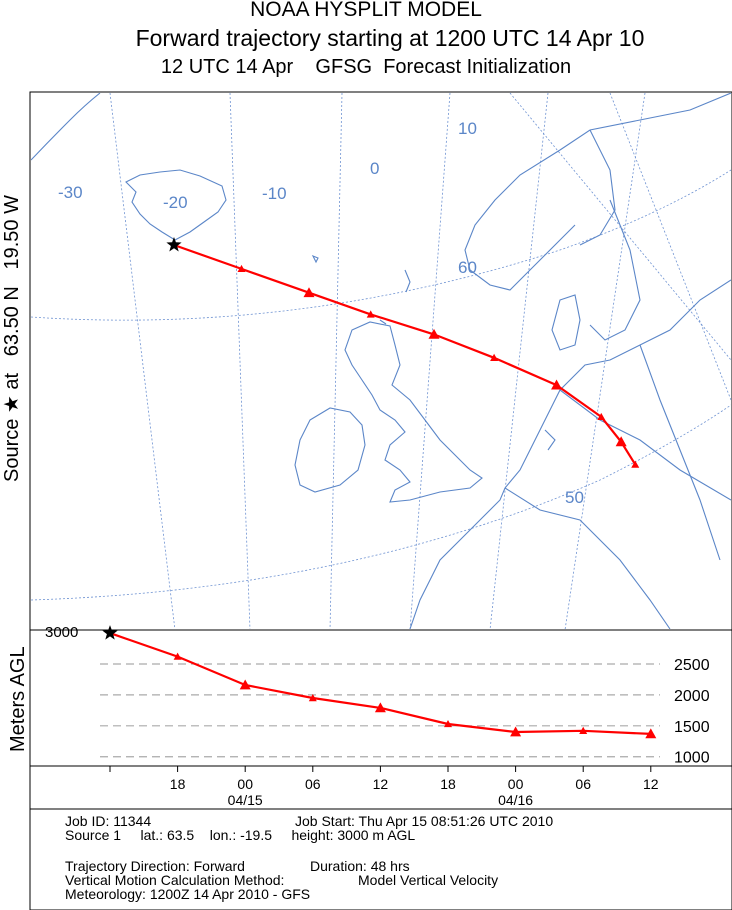 This screenshot has width=732, height=910. Describe the element at coordinates (692, 727) in the screenshot. I see `y-tick-label: 1500` at that location.